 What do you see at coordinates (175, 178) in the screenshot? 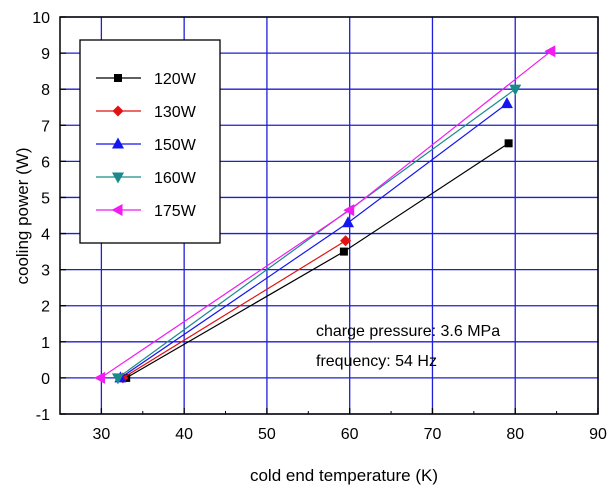
I see `legend-label: 160W` at bounding box center [175, 178].